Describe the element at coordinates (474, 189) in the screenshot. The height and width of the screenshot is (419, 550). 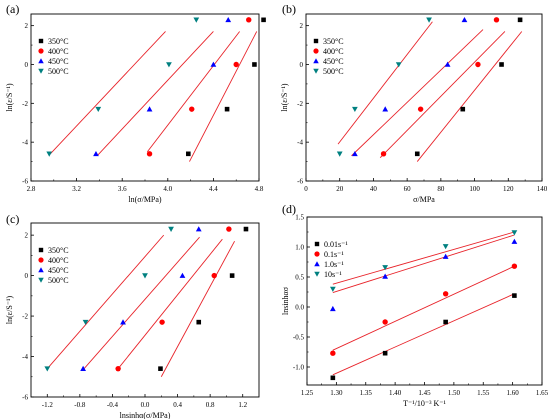
I see `x-tick-label: 100` at that location.